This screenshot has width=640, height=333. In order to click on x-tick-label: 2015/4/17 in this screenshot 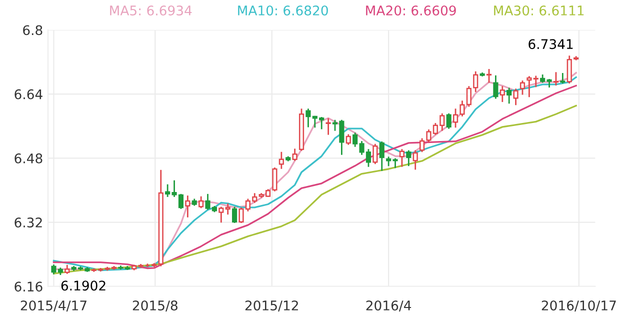, I will do `click(53, 306)`.